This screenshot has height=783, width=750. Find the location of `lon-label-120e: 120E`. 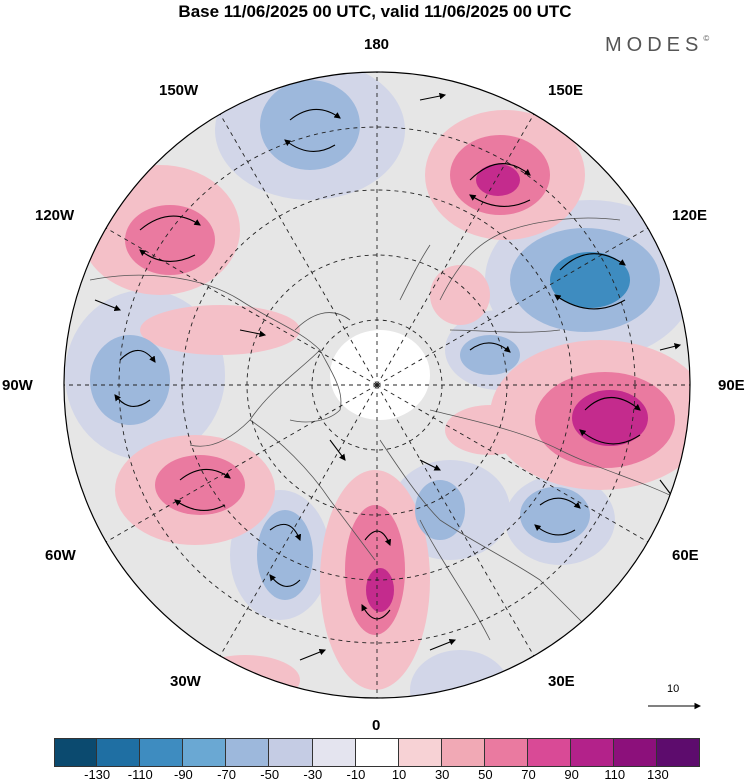

lon-label-120e: 120E is located at coordinates (690, 215).